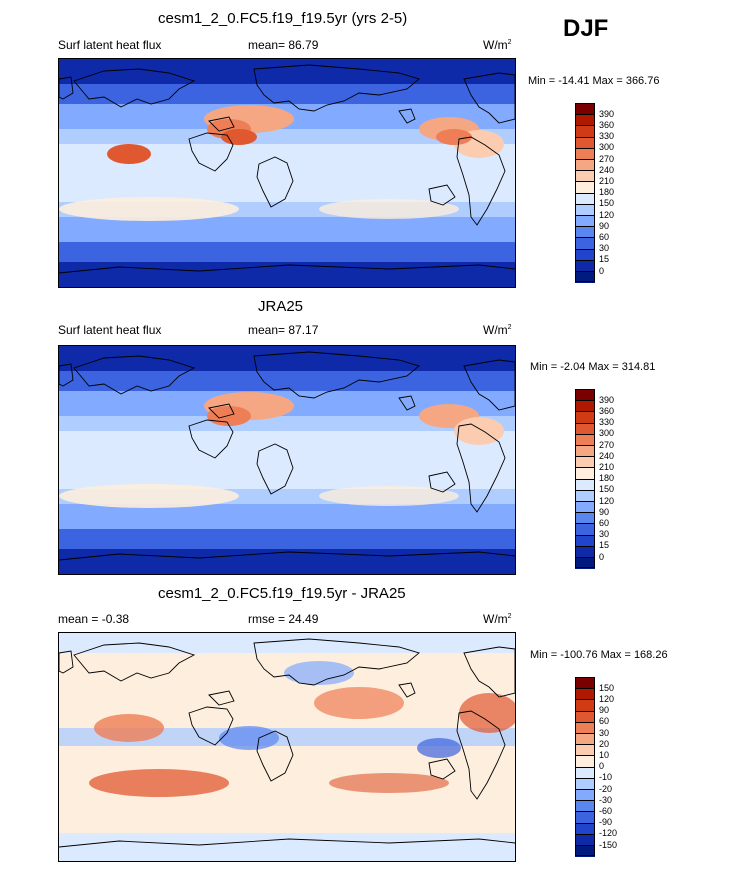 The width and height of the screenshot is (733, 872). What do you see at coordinates (283, 619) in the screenshot?
I see `panel3-rmse-label: rmse = 24.49` at bounding box center [283, 619].